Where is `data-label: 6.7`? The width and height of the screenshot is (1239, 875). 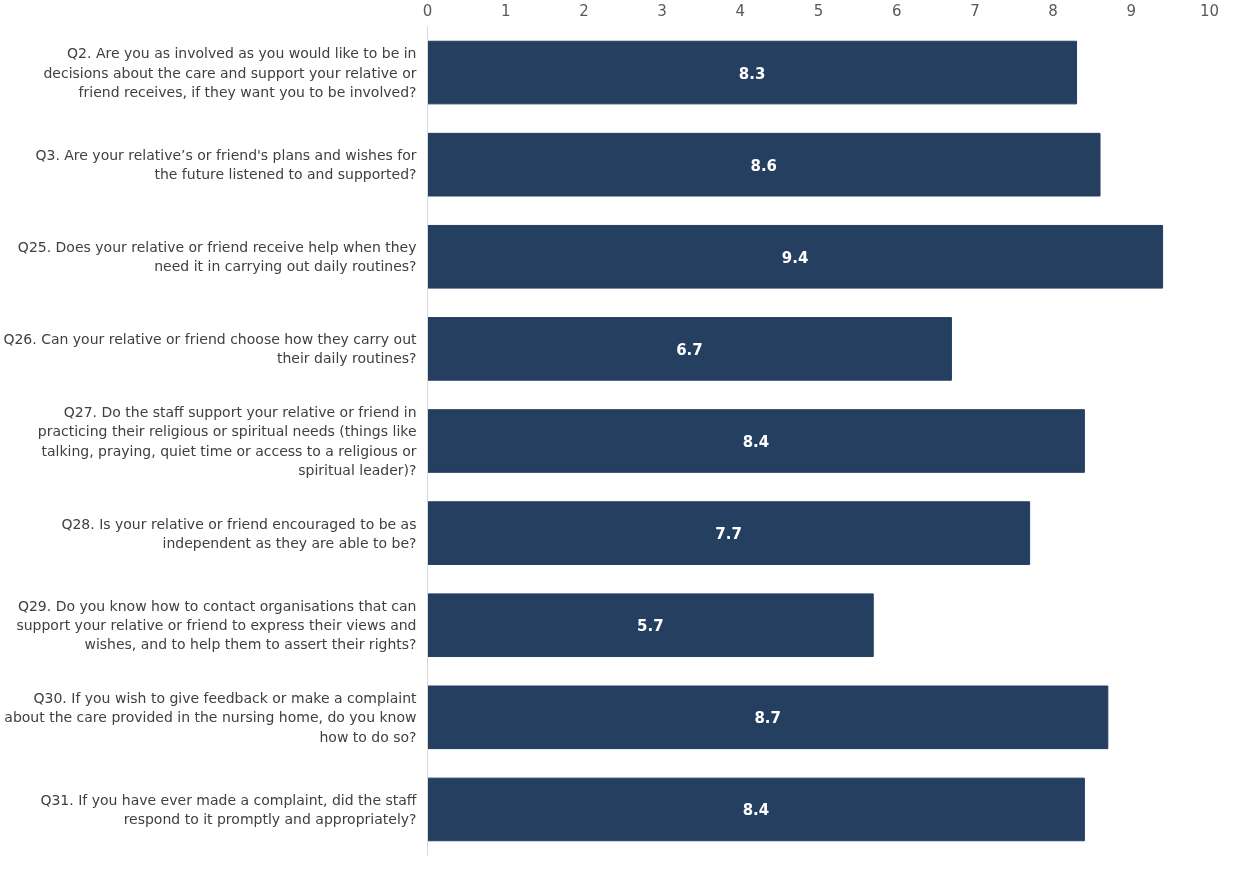
data-label: 6.7 is located at coordinates (689, 349).